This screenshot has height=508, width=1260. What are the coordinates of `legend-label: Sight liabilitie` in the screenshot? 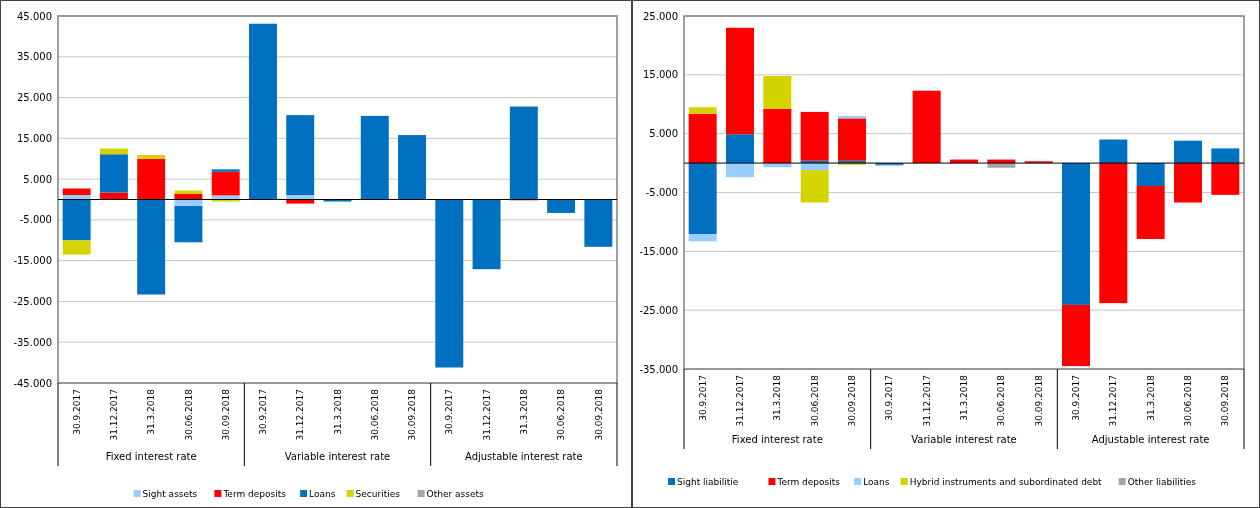 It's located at (708, 482).